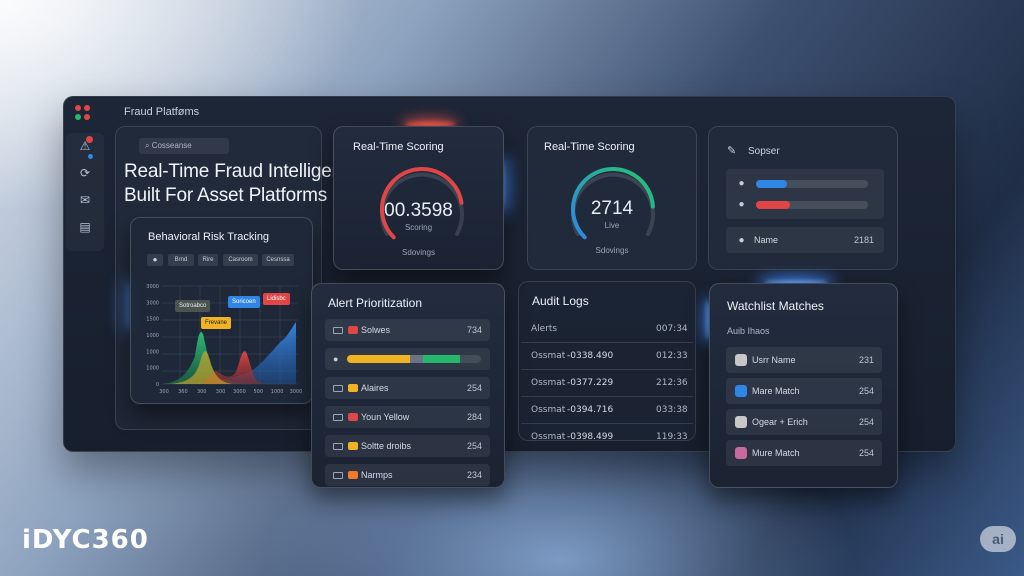  Describe the element at coordinates (85, 200) in the screenshot. I see `mail-icon: ✉` at that location.